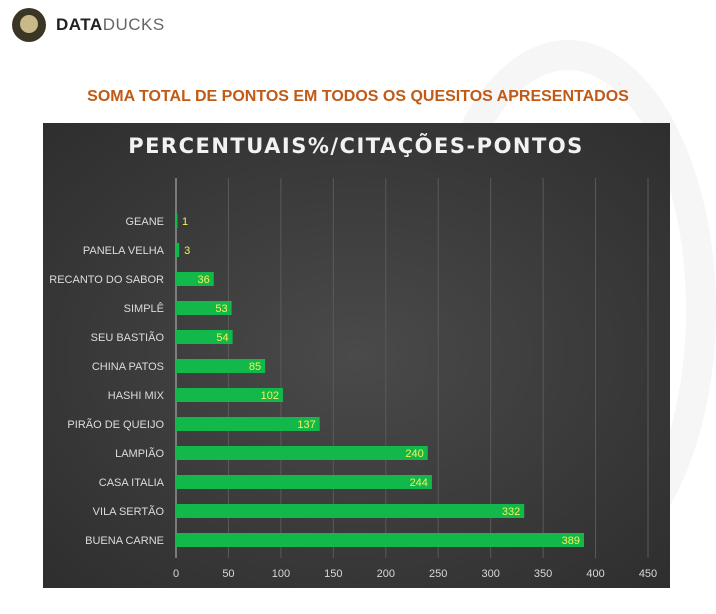 The width and height of the screenshot is (716, 614). What do you see at coordinates (414, 454) in the screenshot?
I see `data-label: 240` at bounding box center [414, 454].